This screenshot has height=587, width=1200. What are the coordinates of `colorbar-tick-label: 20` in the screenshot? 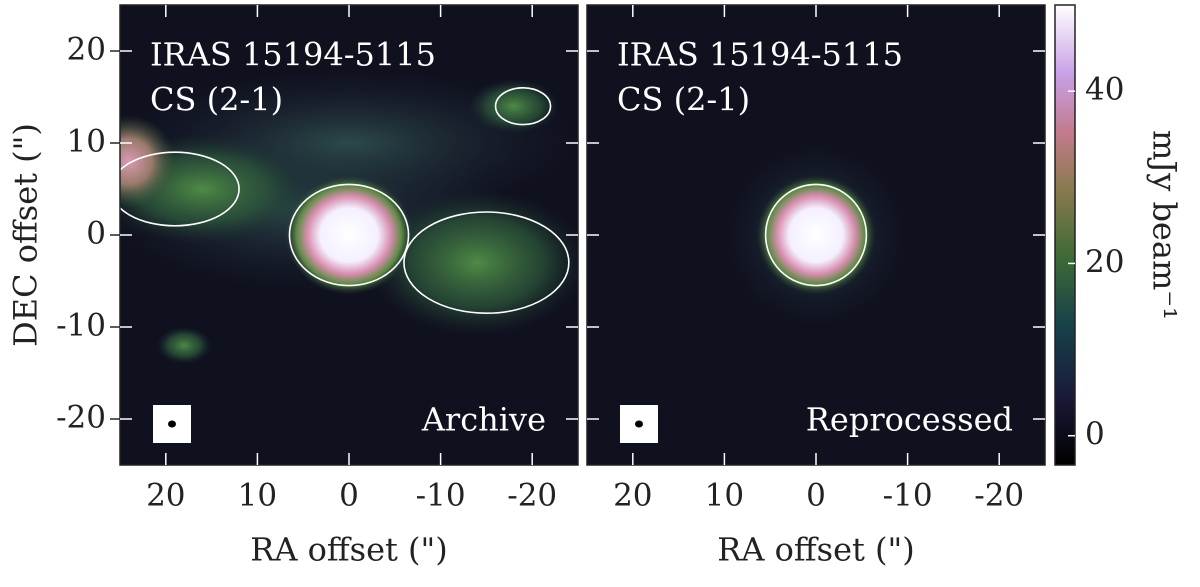 It's located at (1104, 262).